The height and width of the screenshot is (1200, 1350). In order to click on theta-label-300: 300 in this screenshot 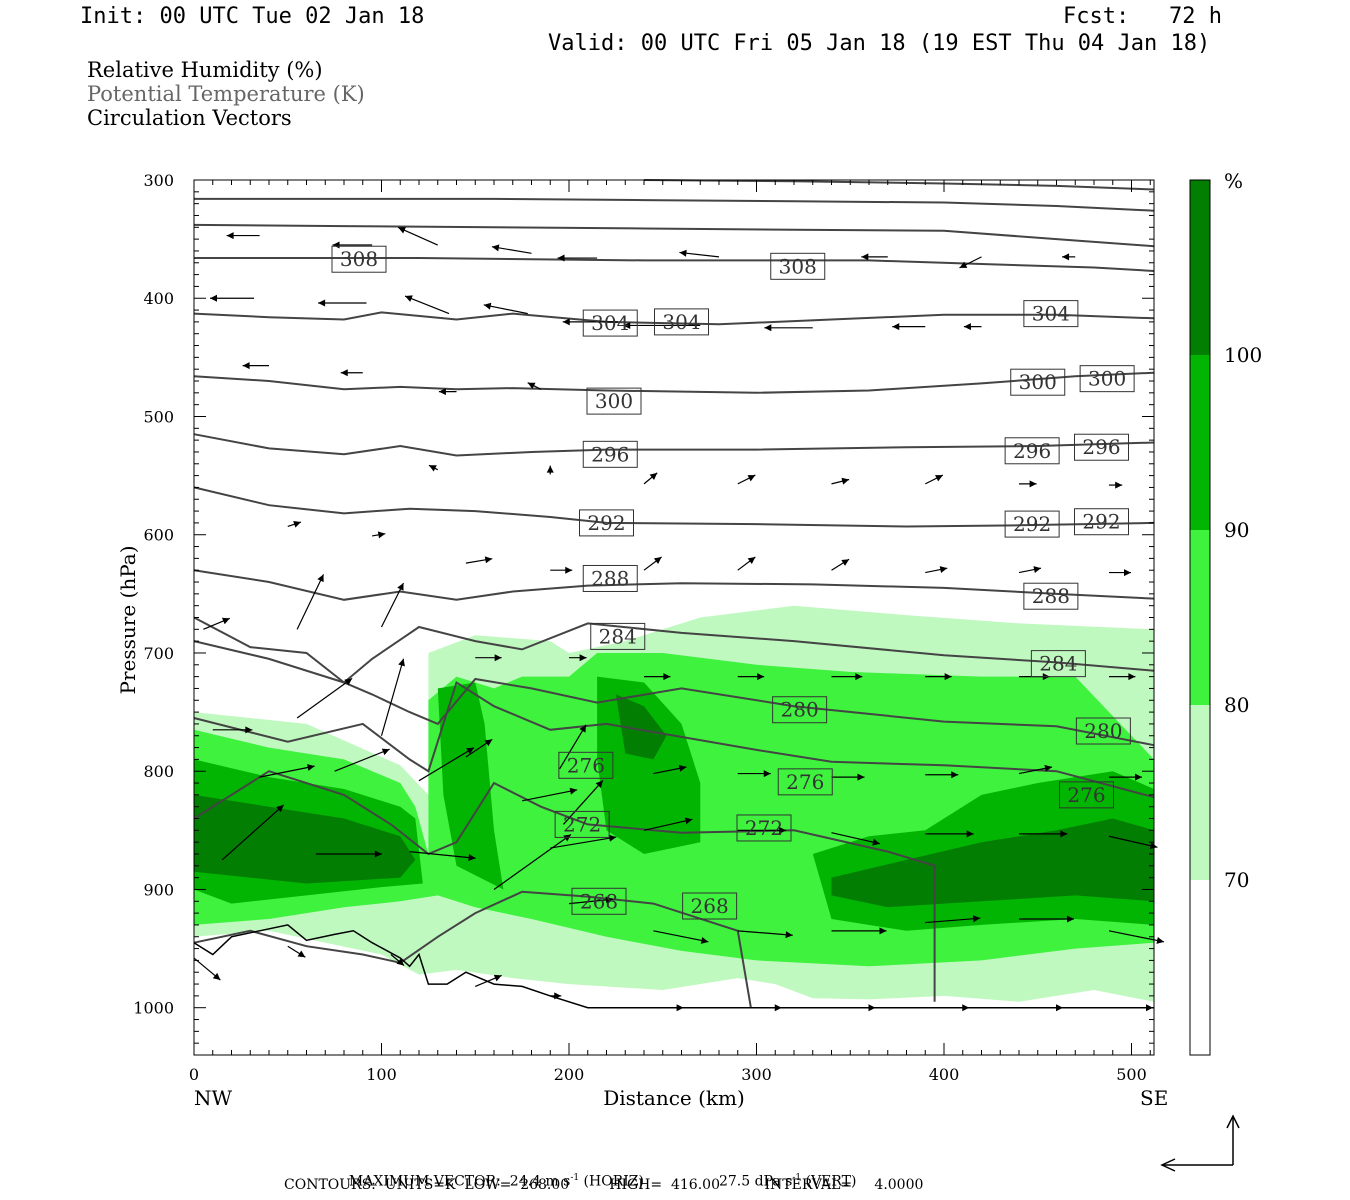, I will do `click(1107, 379)`.